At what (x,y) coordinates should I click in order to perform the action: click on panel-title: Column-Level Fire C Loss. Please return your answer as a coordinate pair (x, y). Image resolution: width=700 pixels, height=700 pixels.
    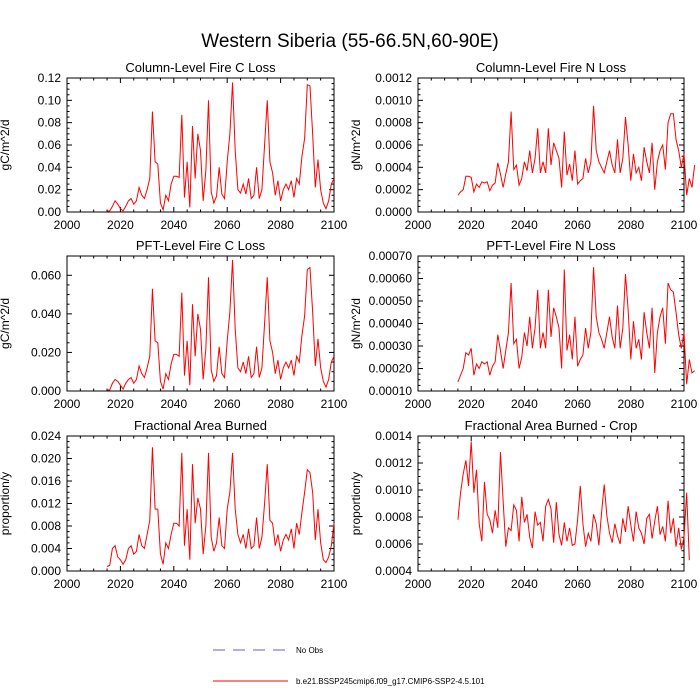
    Looking at the image, I should click on (200, 67).